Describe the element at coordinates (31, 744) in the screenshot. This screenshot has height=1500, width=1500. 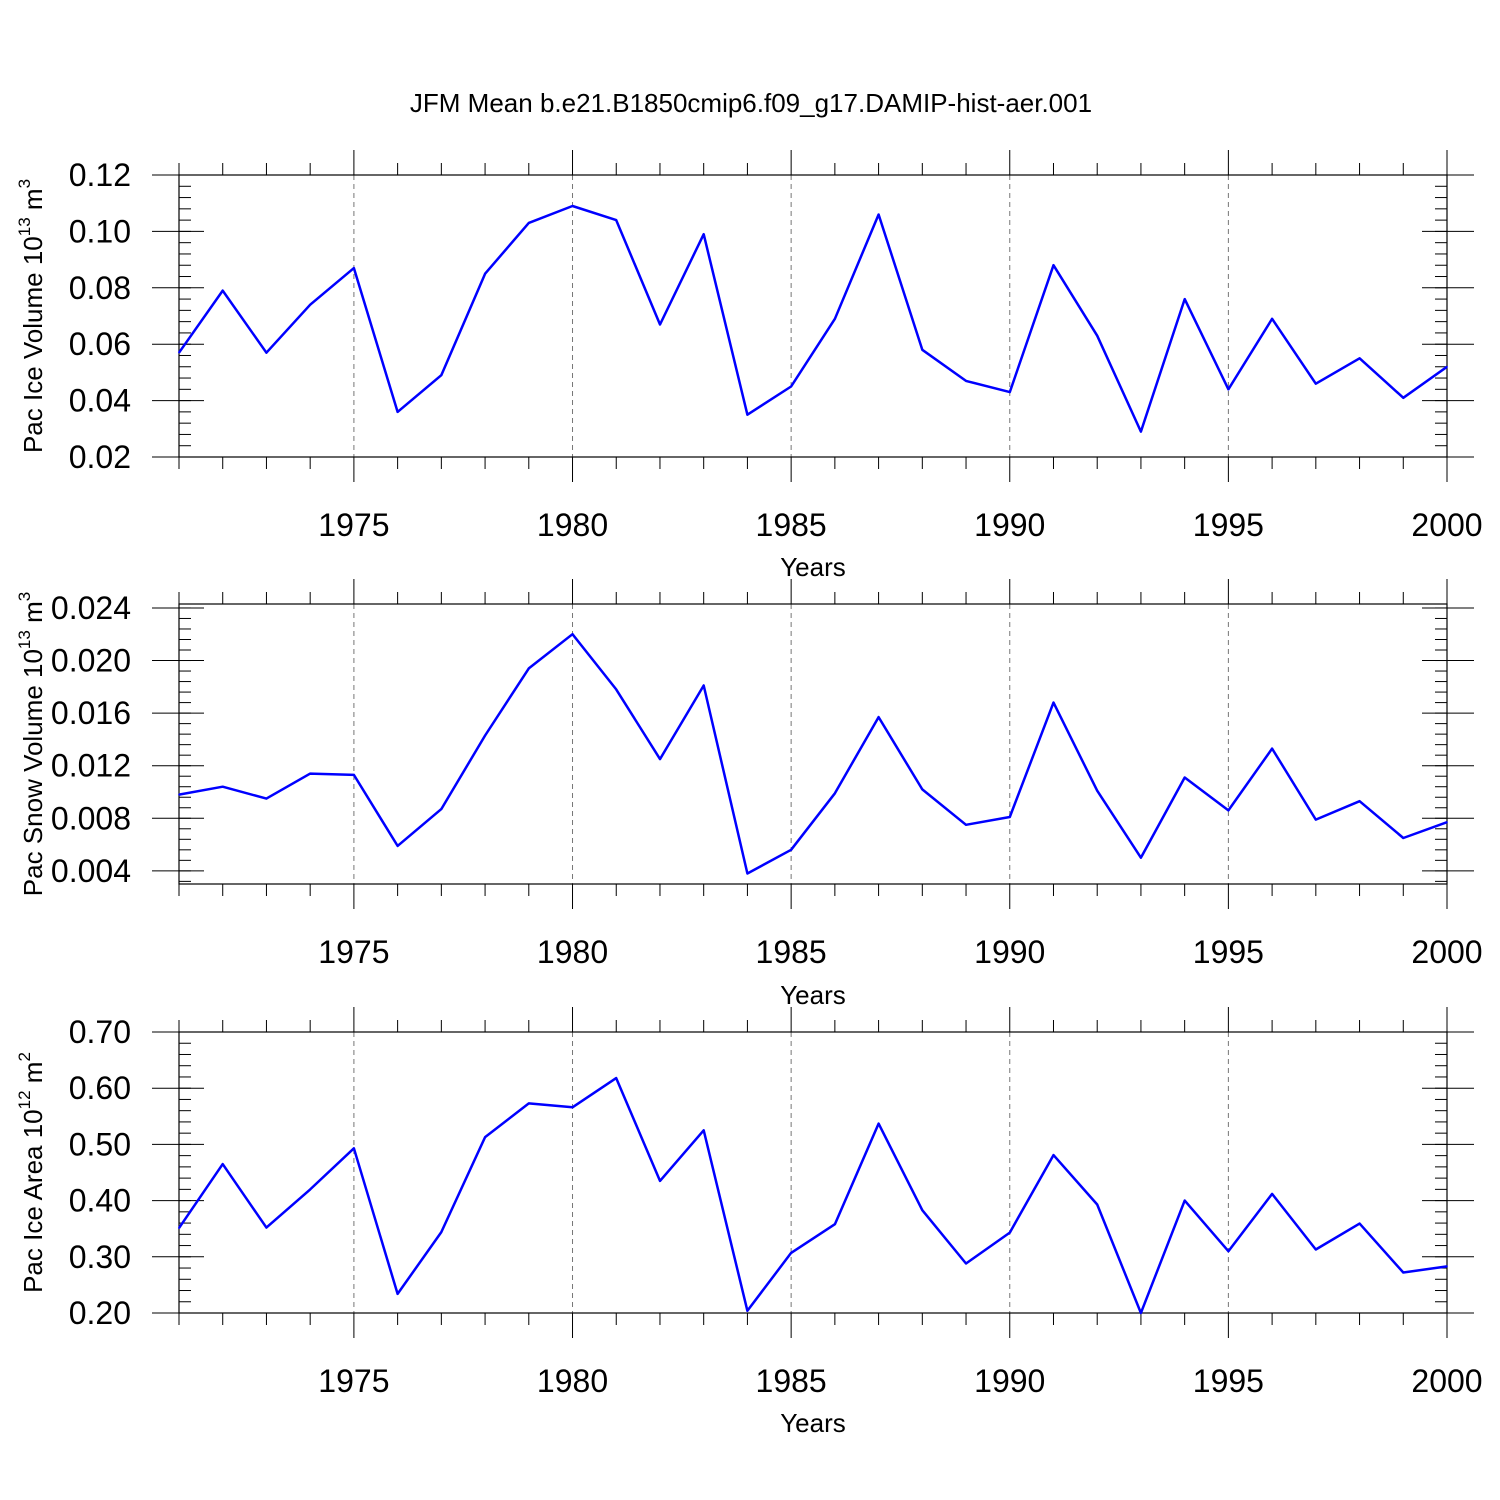
I see `y-axis-label: Pac Snow Volume 1013 m3` at that location.